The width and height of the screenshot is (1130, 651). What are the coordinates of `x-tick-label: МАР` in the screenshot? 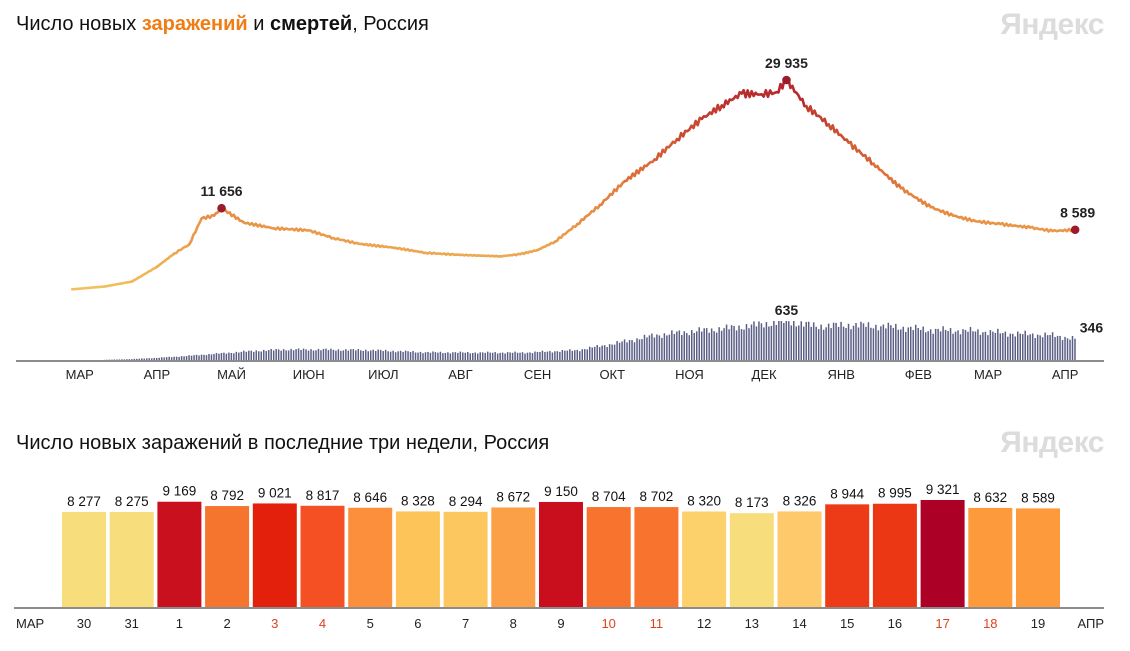 It's located at (988, 374).